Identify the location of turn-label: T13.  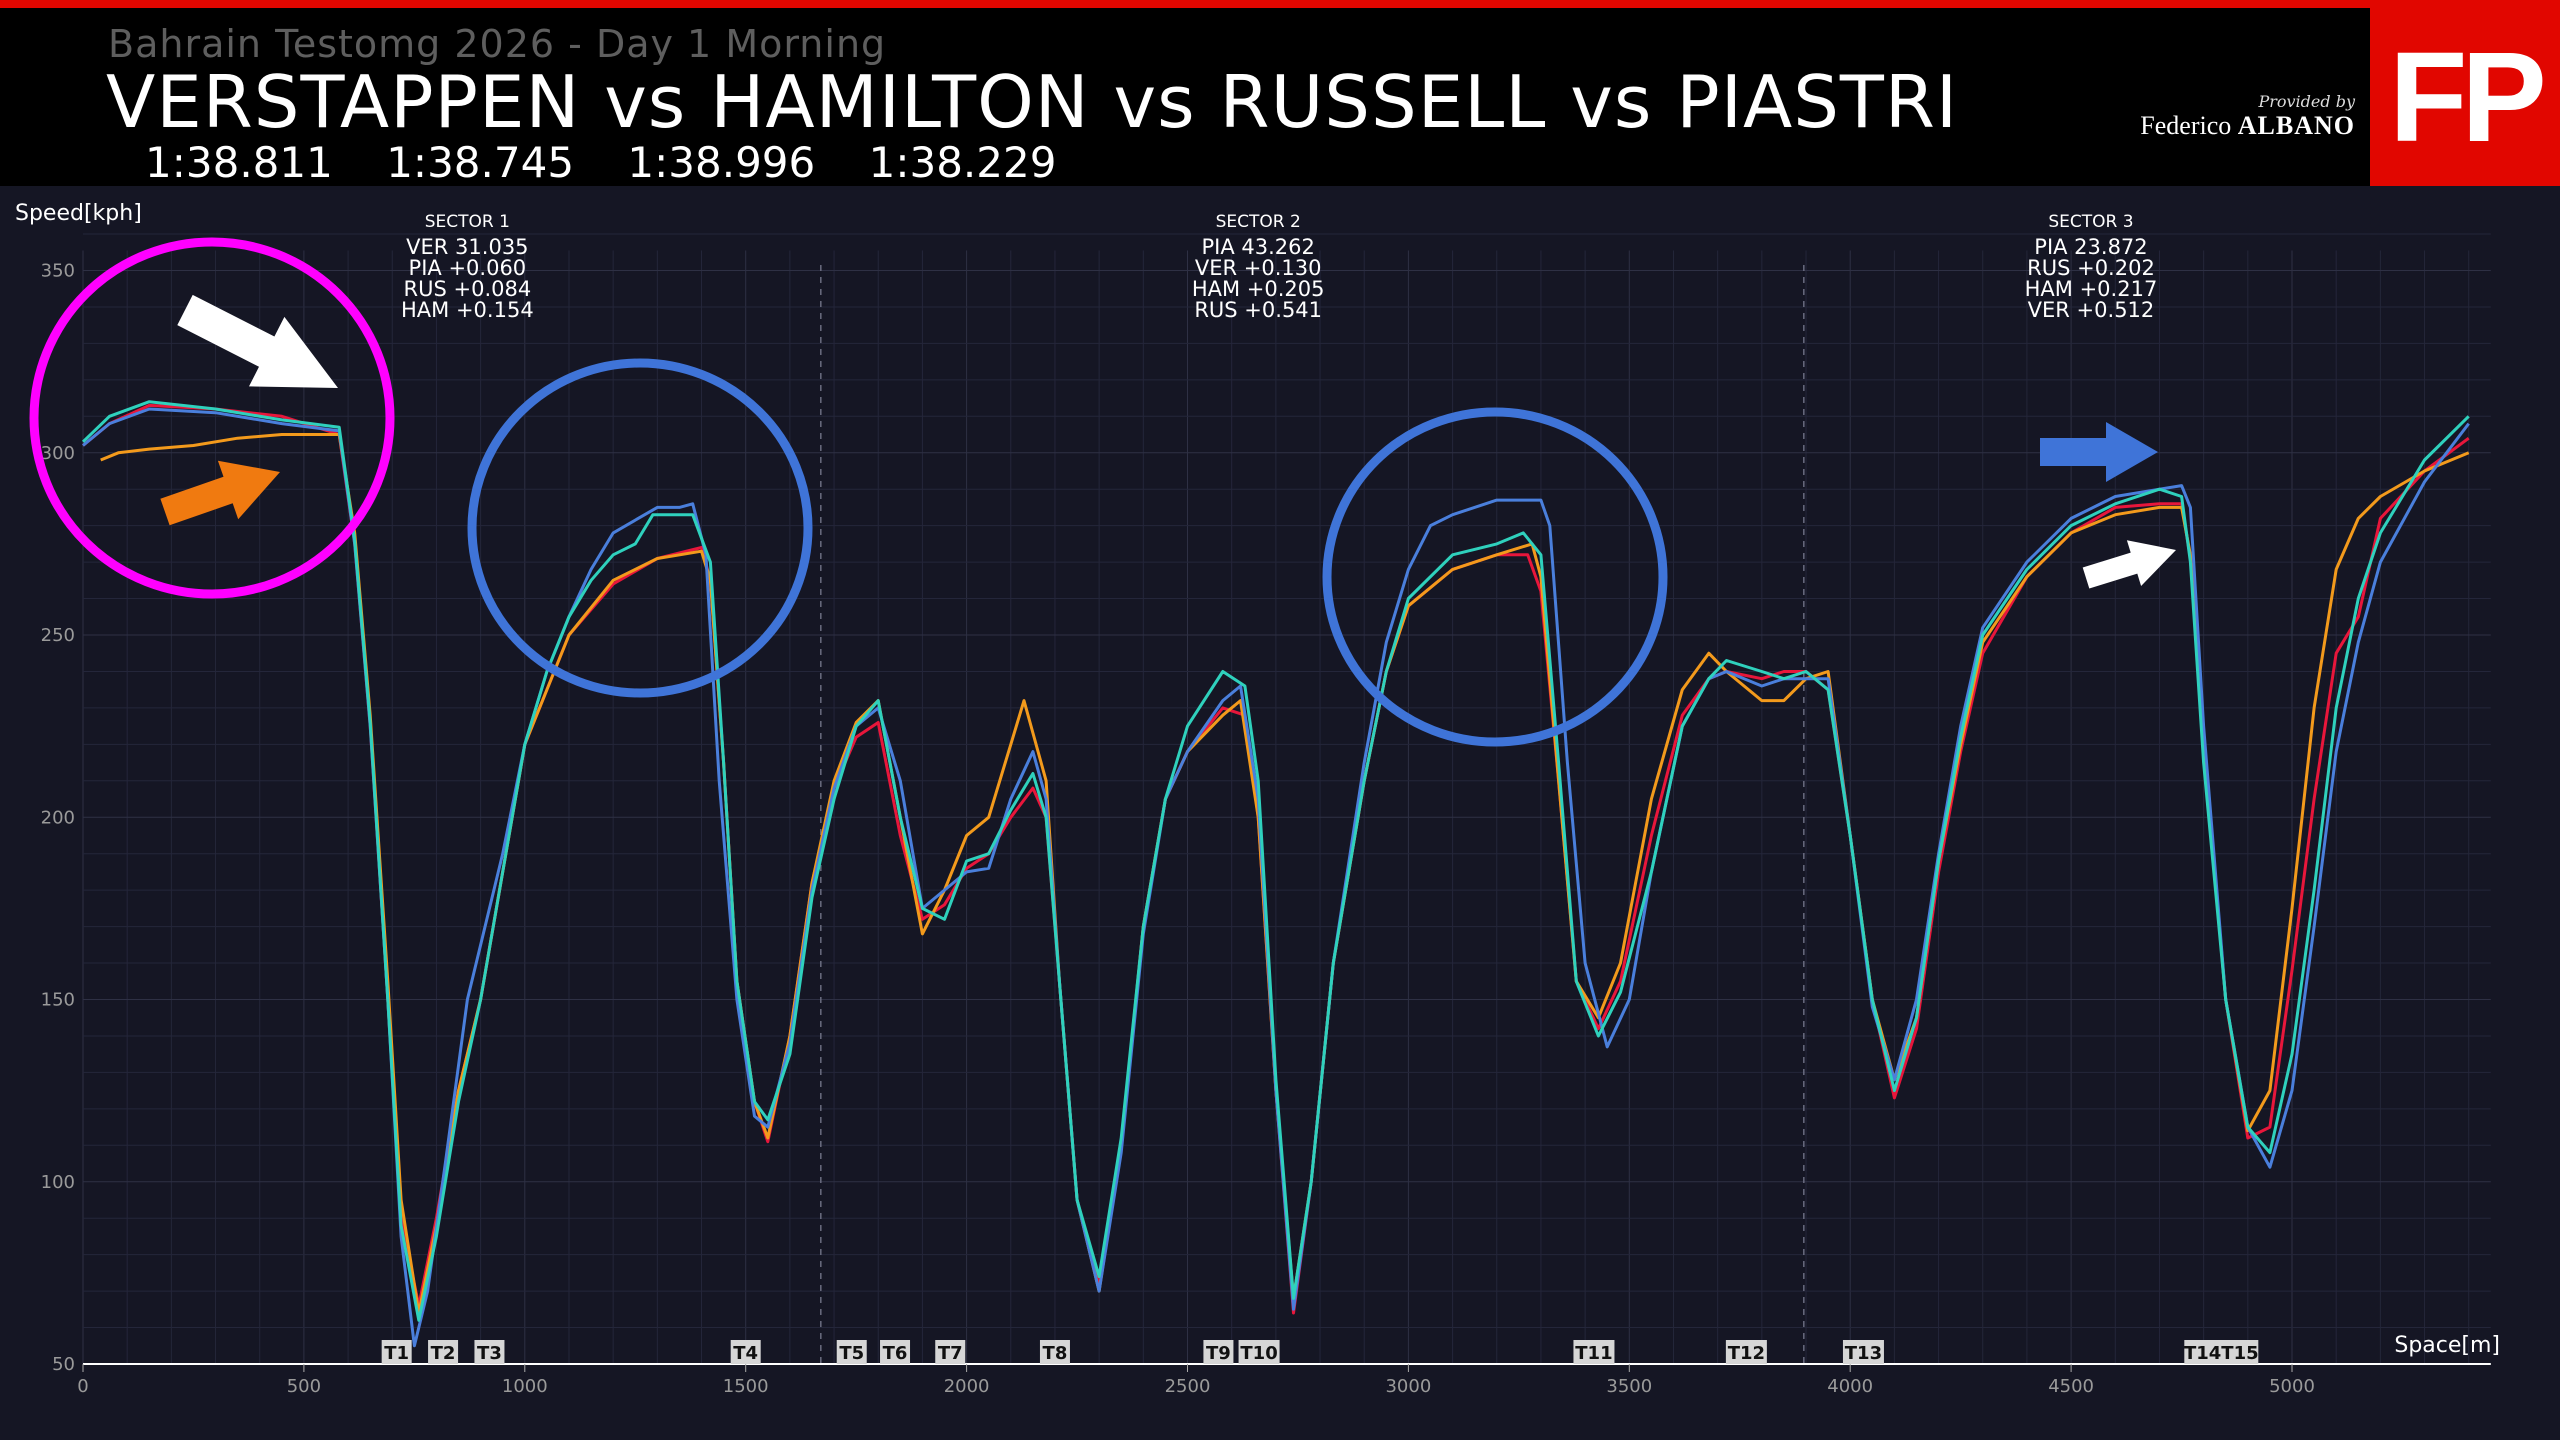
(1863, 1353).